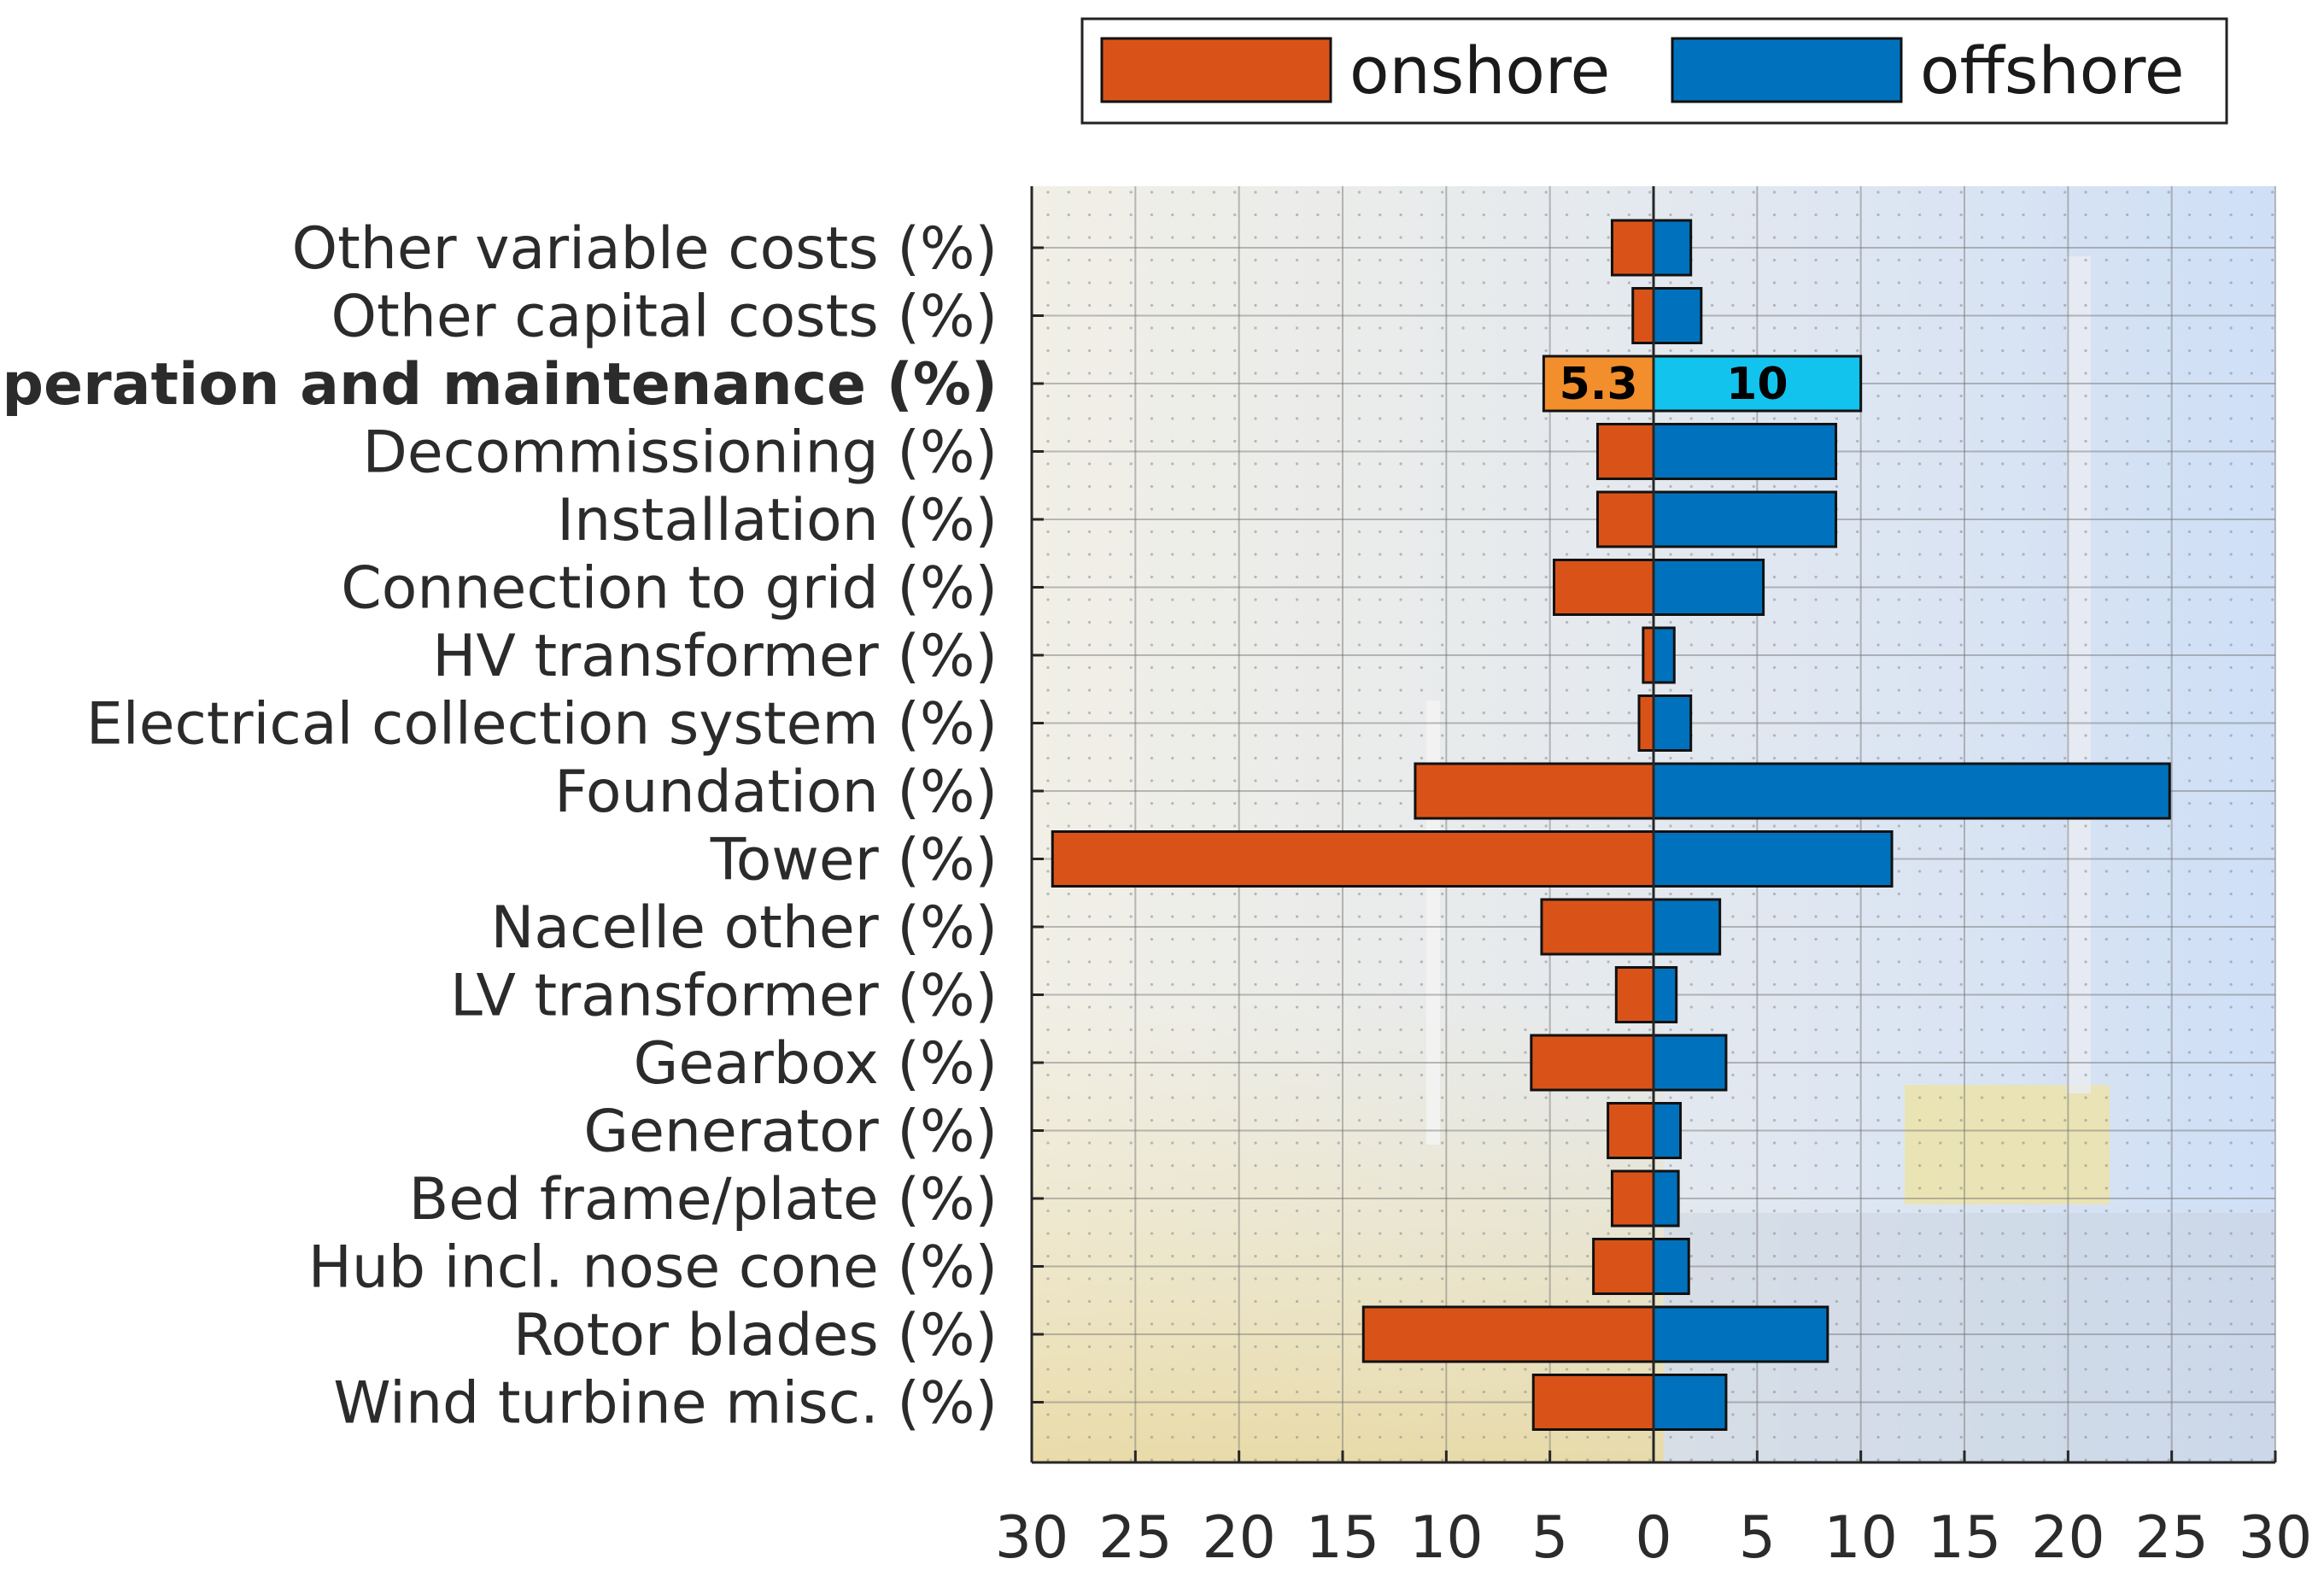  I want to click on category-label: Gearbox (%), so click(816, 1064).